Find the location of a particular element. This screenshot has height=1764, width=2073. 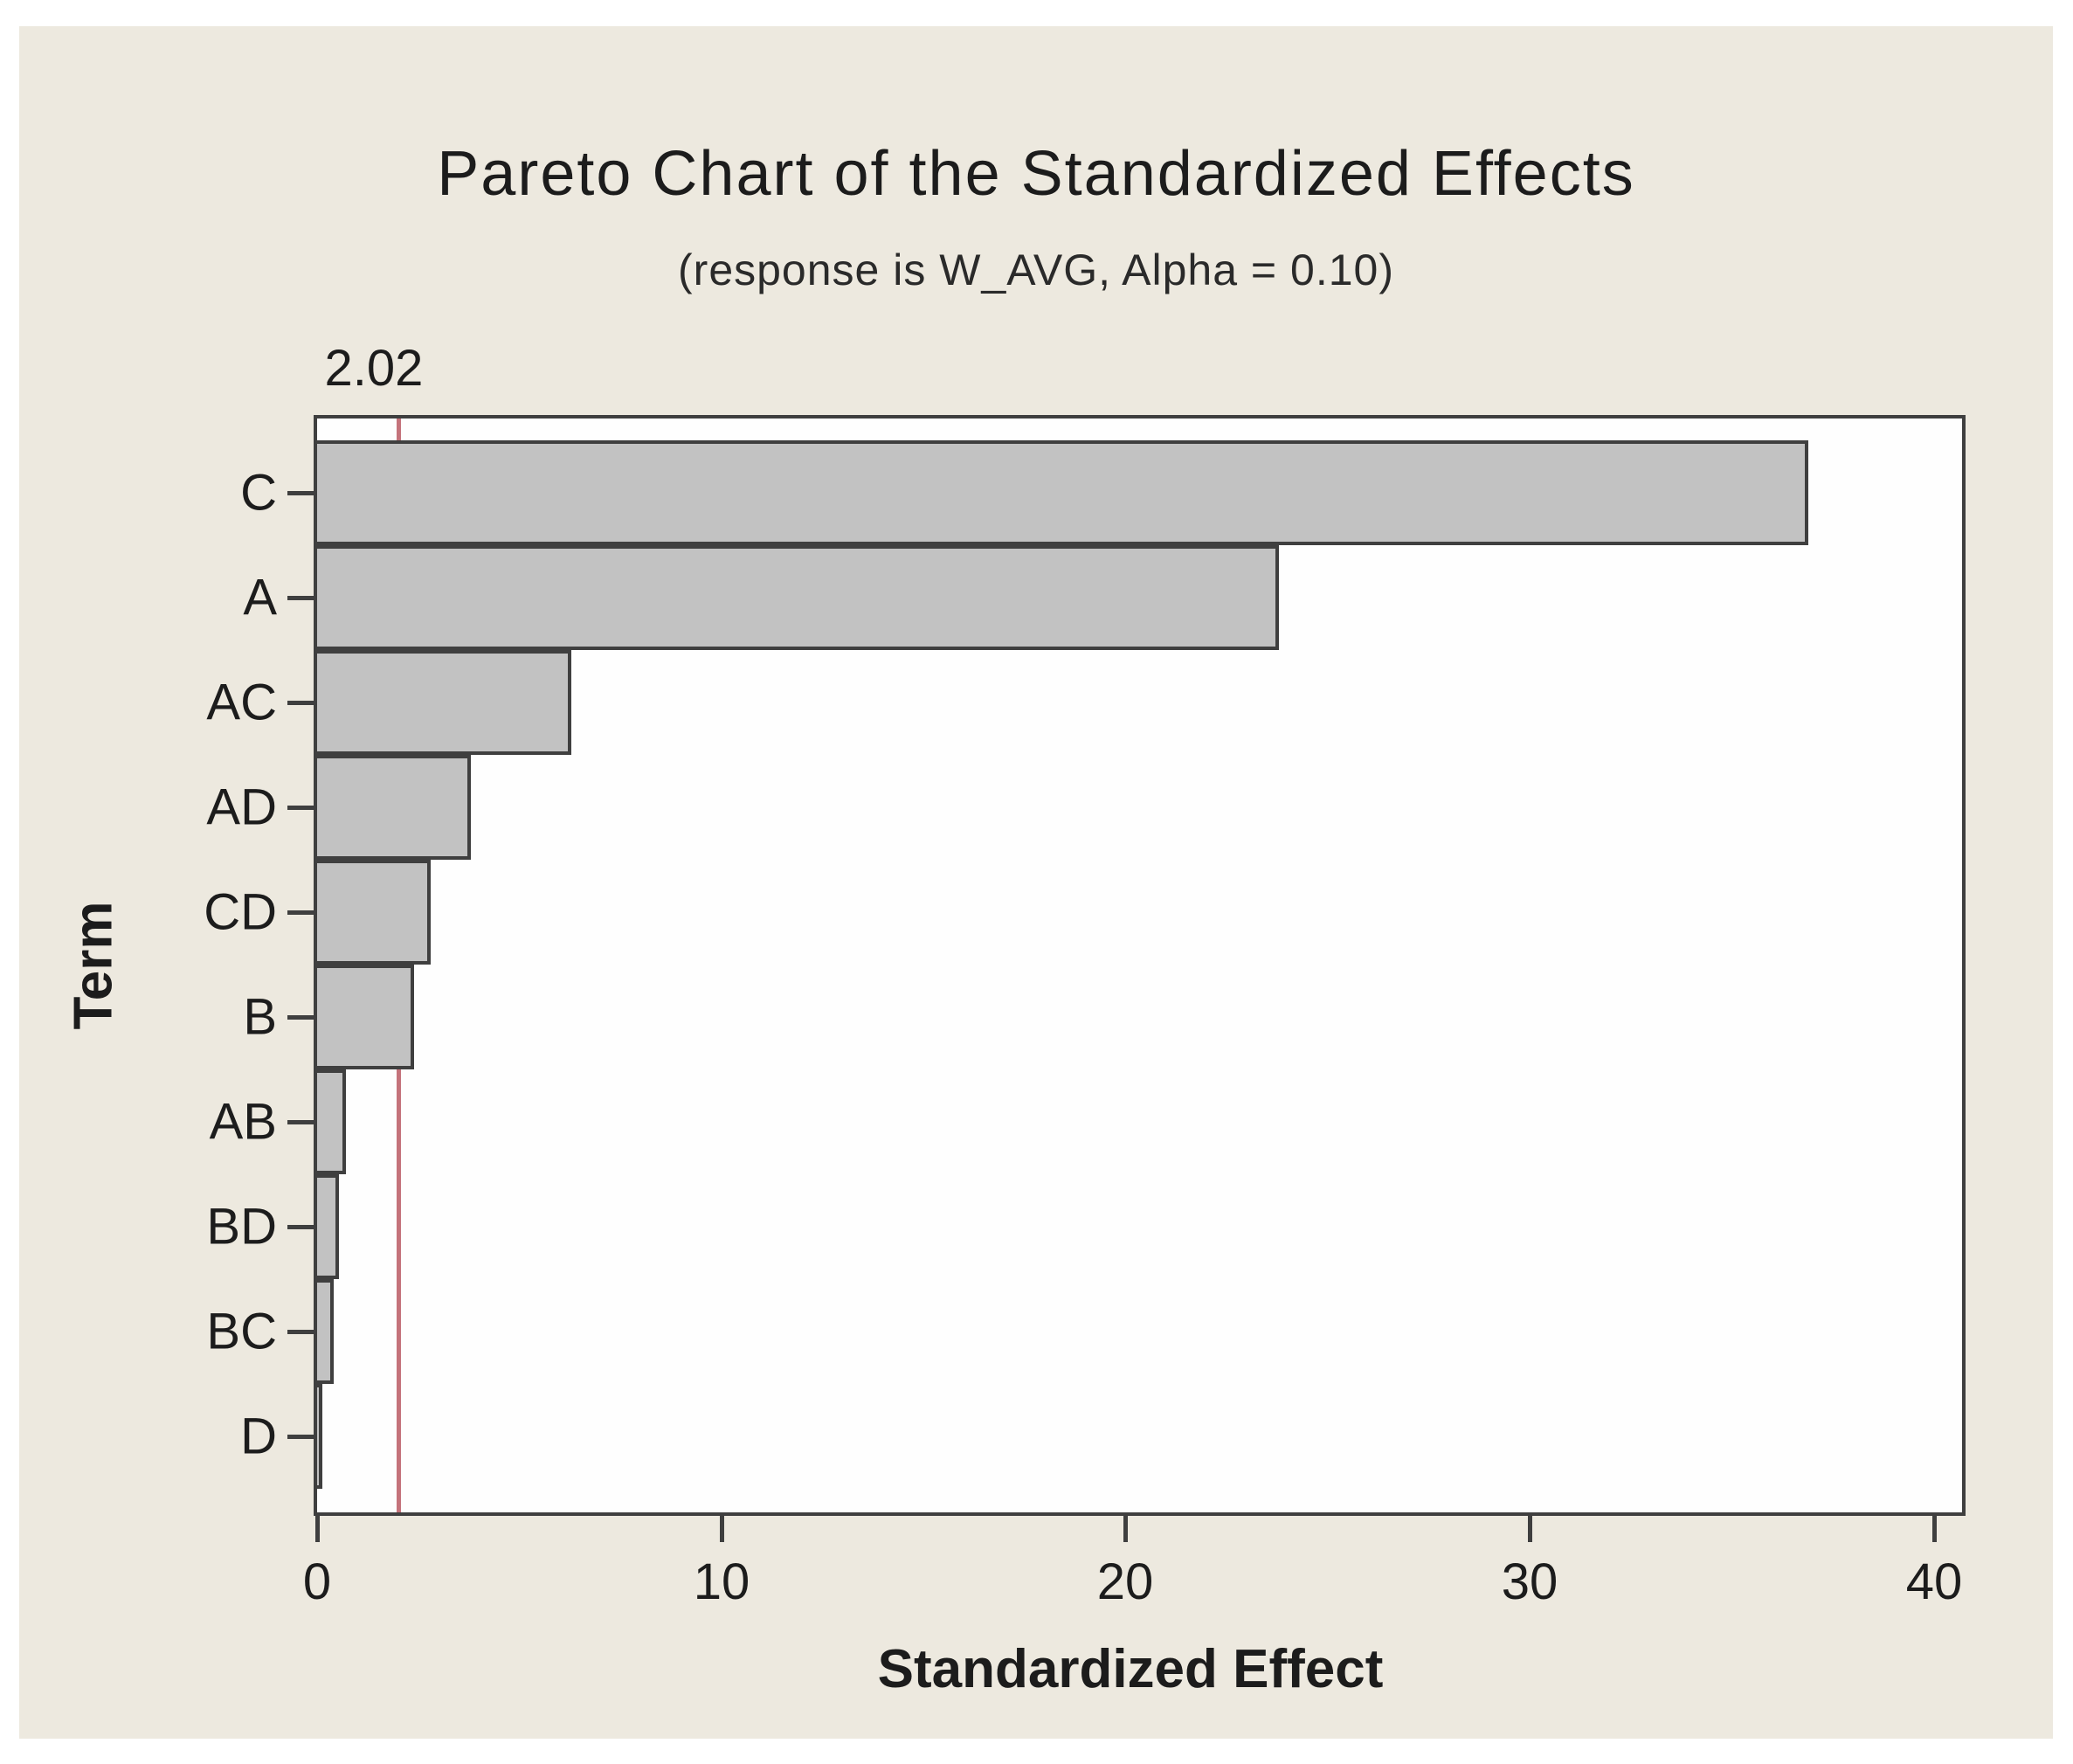

y-tick-C is located at coordinates (300, 493).